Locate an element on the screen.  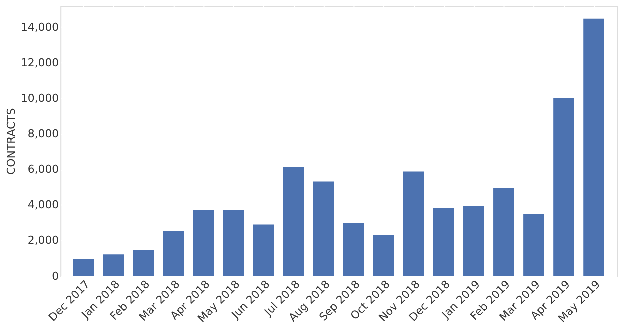
y-tick-label: 10,000 is located at coordinates (40, 98).